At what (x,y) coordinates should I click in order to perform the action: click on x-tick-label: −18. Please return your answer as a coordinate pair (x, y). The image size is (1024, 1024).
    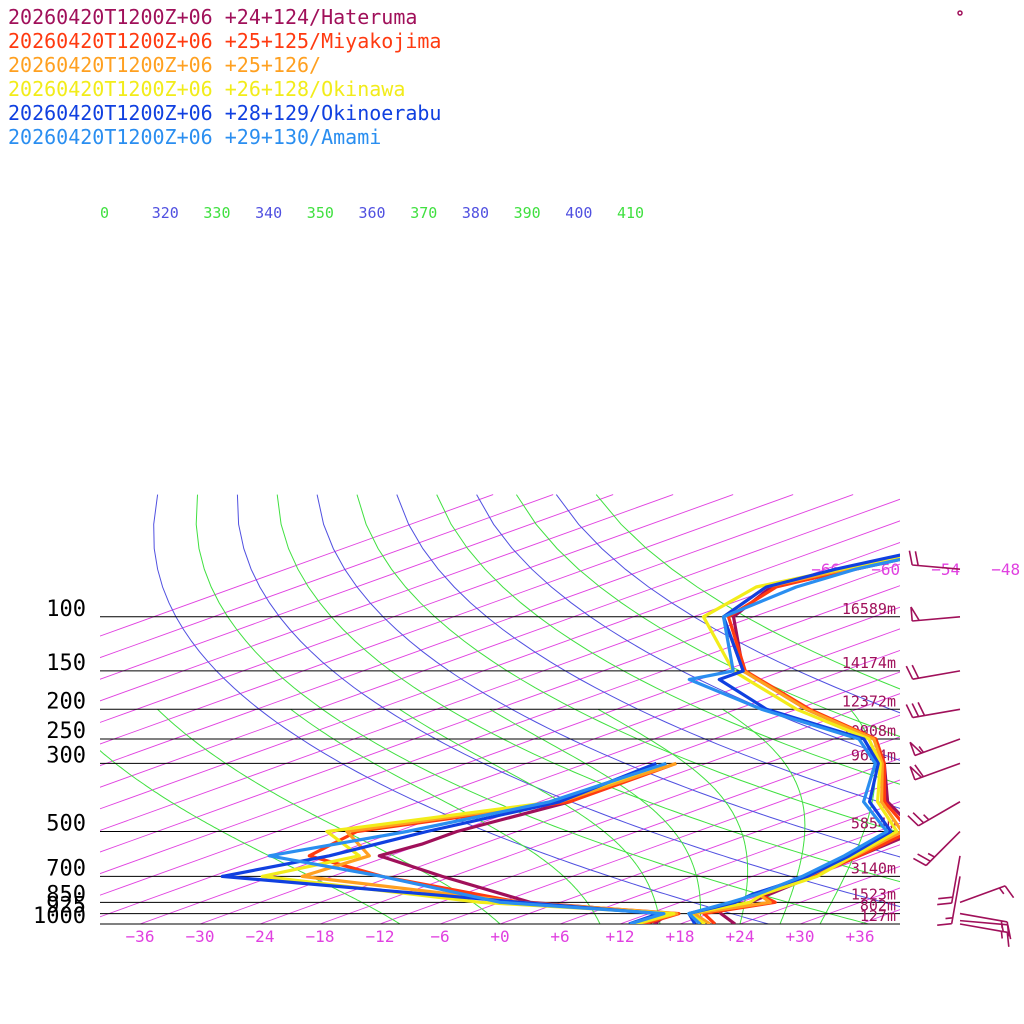
    Looking at the image, I should click on (320, 936).